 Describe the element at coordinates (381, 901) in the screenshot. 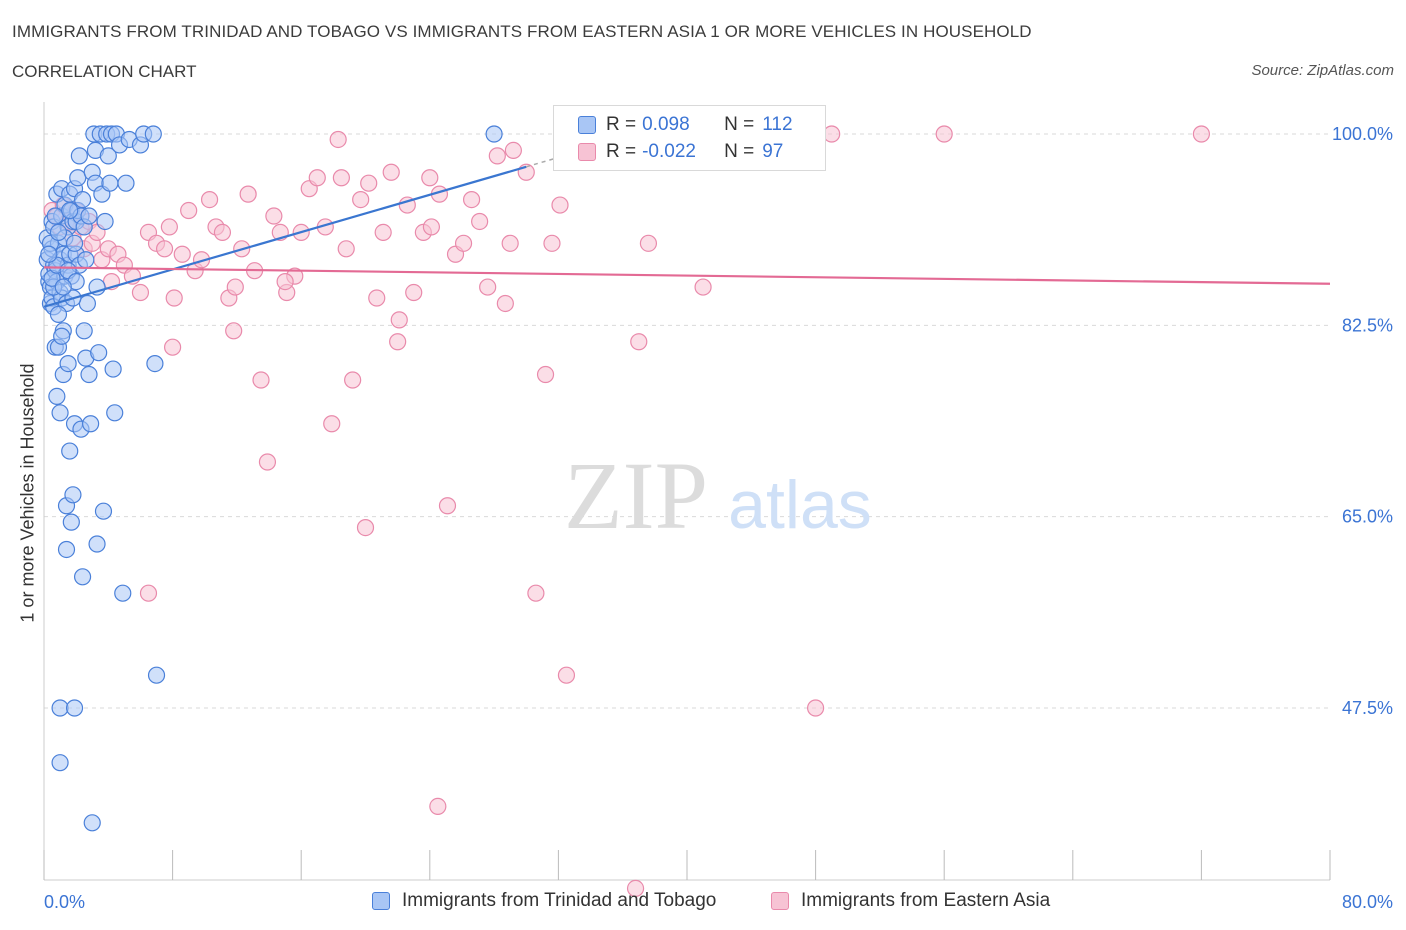

I see `bottom-legend-swatch-blue` at that location.